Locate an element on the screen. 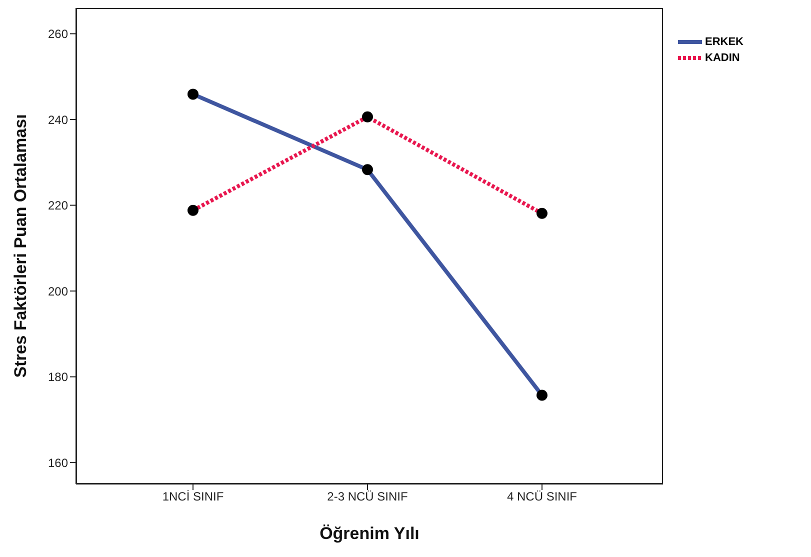 The width and height of the screenshot is (811, 557). legend-label: KADIN is located at coordinates (722, 58).